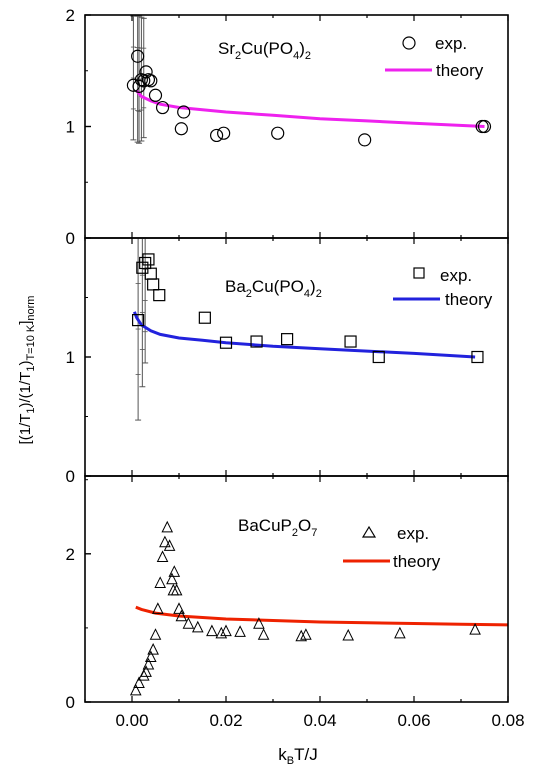  Describe the element at coordinates (264, 50) in the screenshot. I see `panel-title: Sr2Cu(PO4)2` at that location.